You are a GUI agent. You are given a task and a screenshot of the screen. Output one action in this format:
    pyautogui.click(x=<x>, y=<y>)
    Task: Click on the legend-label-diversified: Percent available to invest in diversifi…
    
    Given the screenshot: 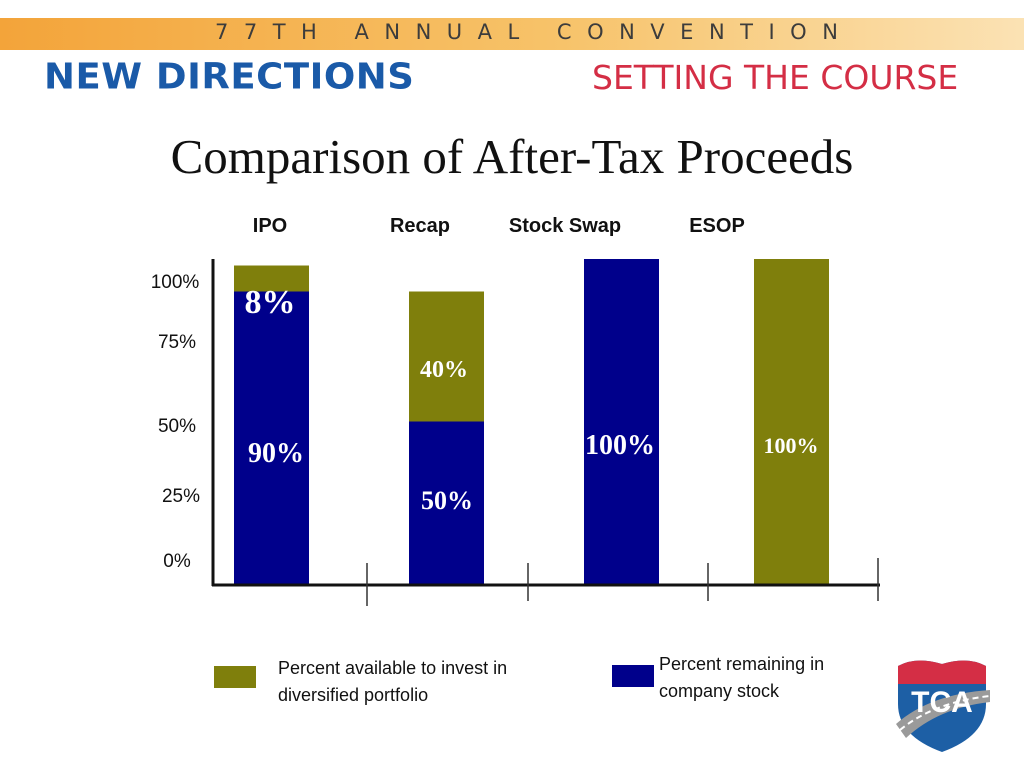 What is the action you would take?
    pyautogui.click(x=393, y=681)
    